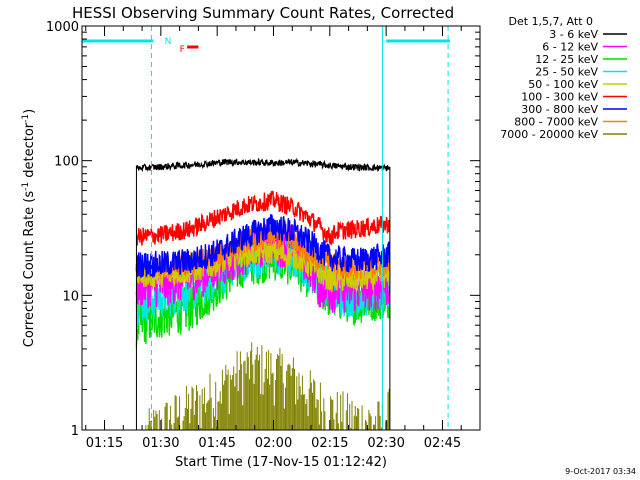 Image resolution: width=640 pixels, height=480 pixels. Describe the element at coordinates (216, 443) in the screenshot. I see `x-tick-label: 01:45` at that location.